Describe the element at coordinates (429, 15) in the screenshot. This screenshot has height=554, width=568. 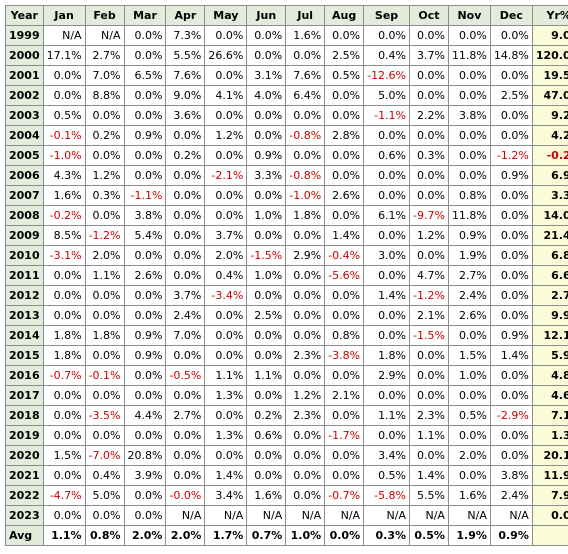
I see `column-header-oct: Oct` at that location.